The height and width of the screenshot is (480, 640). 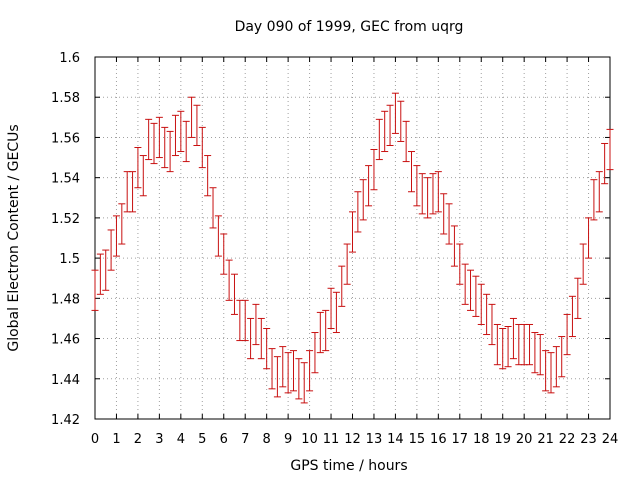 I want to click on x-tick-label: 22, so click(x=567, y=439).